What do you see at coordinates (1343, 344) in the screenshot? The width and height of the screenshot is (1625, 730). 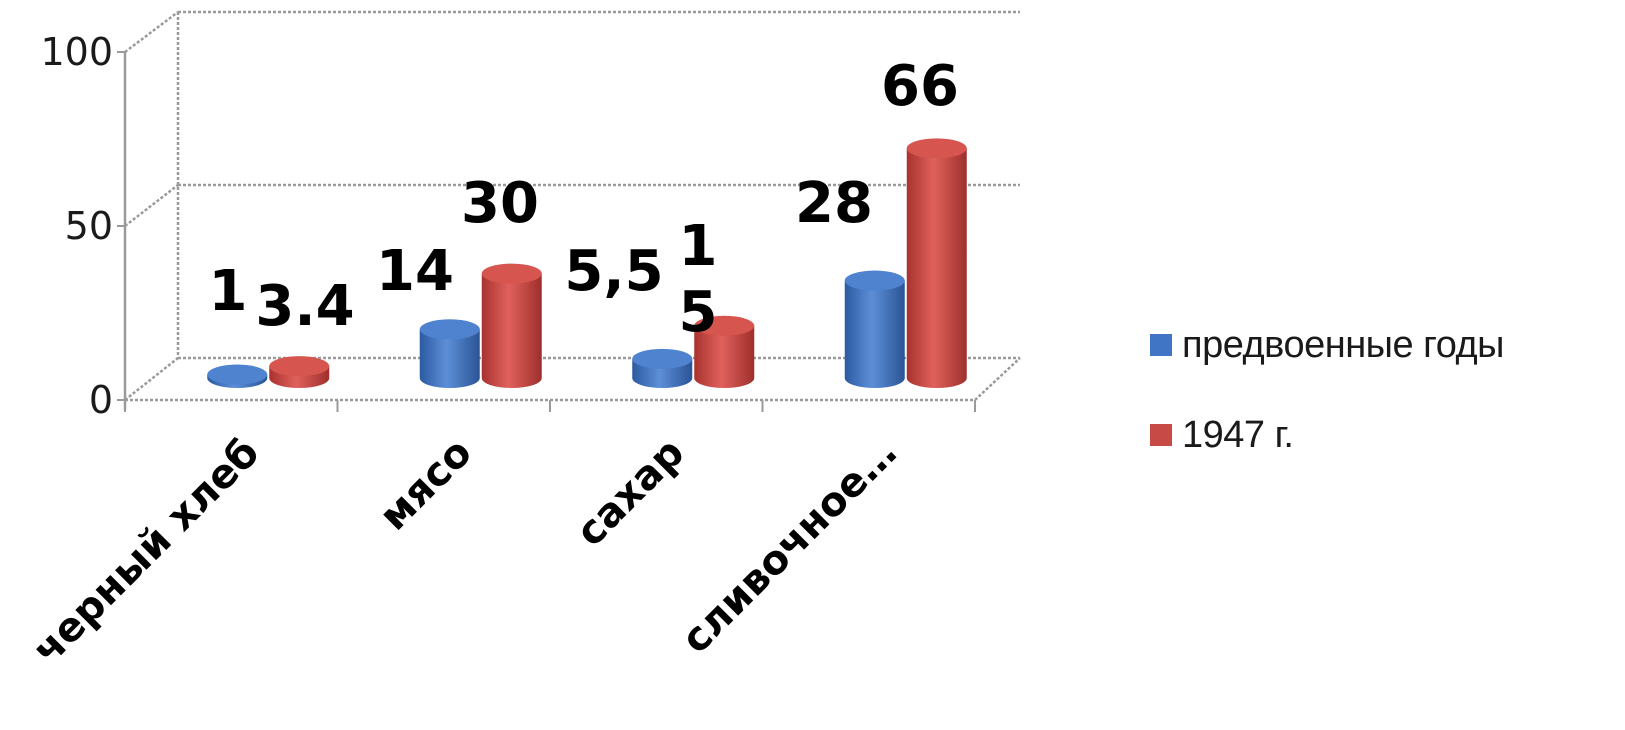 I see `legend-label-prewar: предвоенные годы` at bounding box center [1343, 344].